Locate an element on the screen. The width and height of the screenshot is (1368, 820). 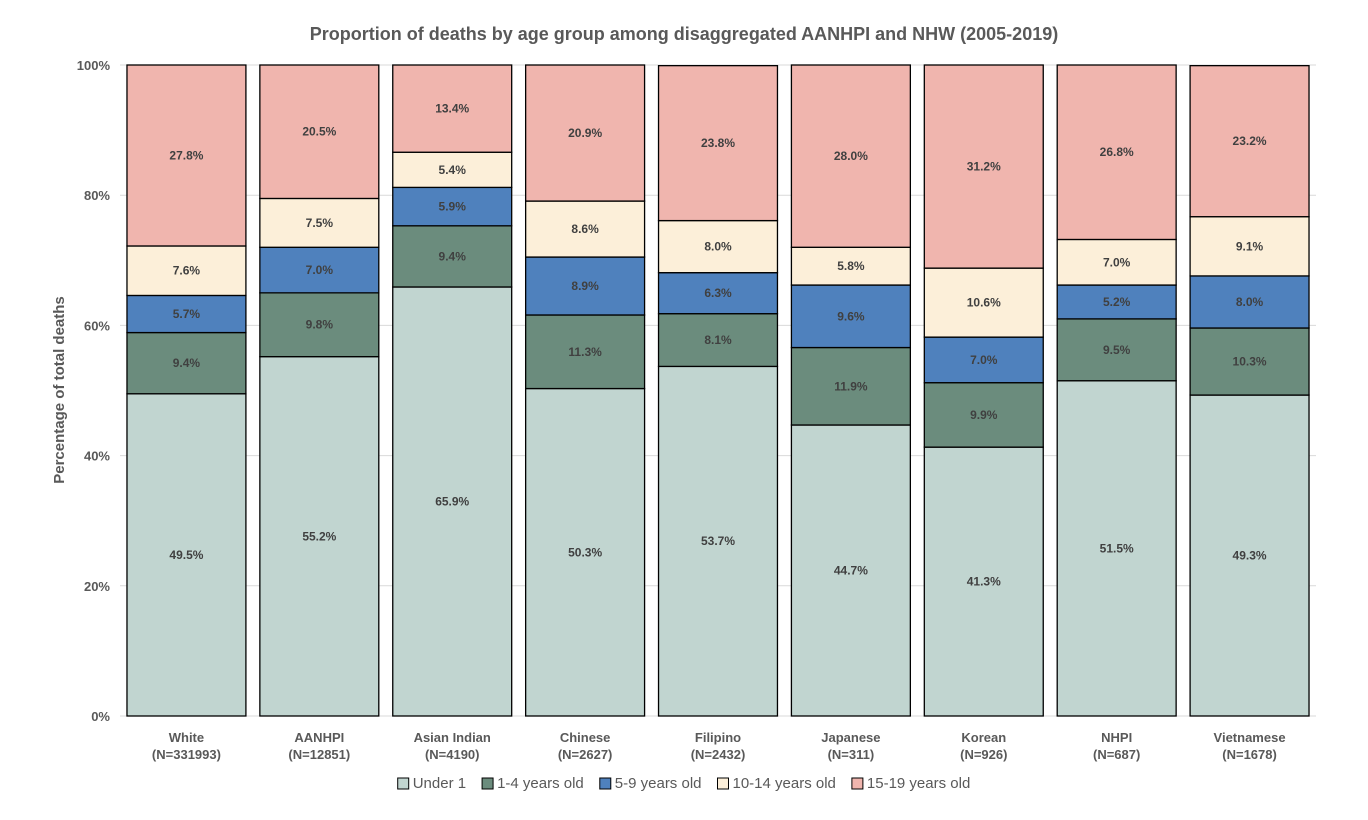
legend-label: 1-4 years old is located at coordinates (540, 783).